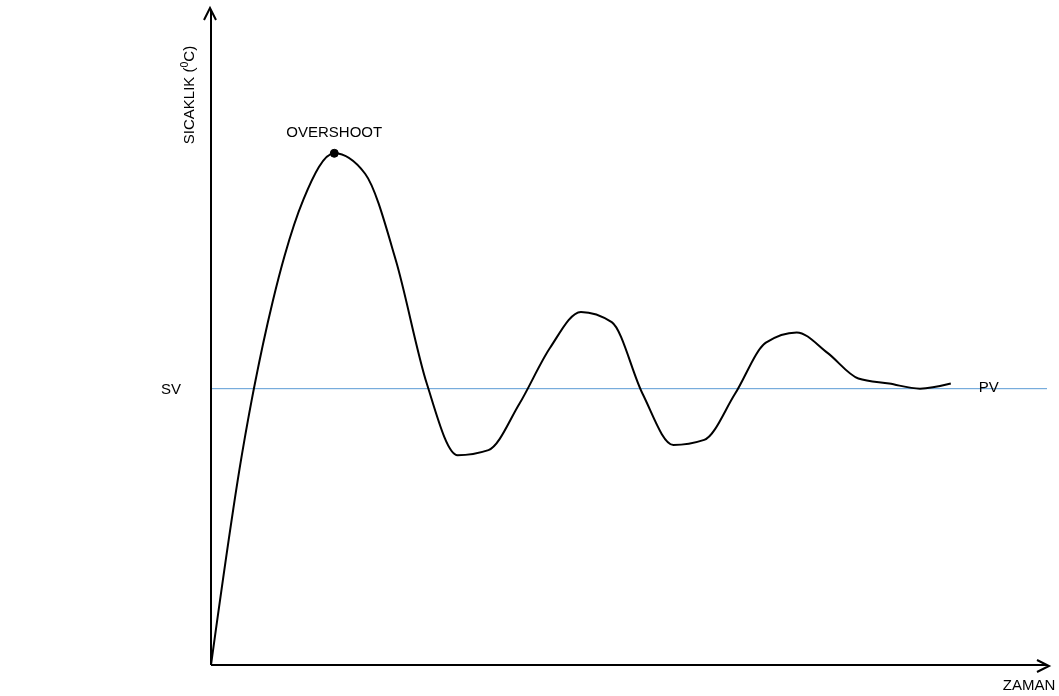  I want to click on series-label: PV, so click(988, 386).